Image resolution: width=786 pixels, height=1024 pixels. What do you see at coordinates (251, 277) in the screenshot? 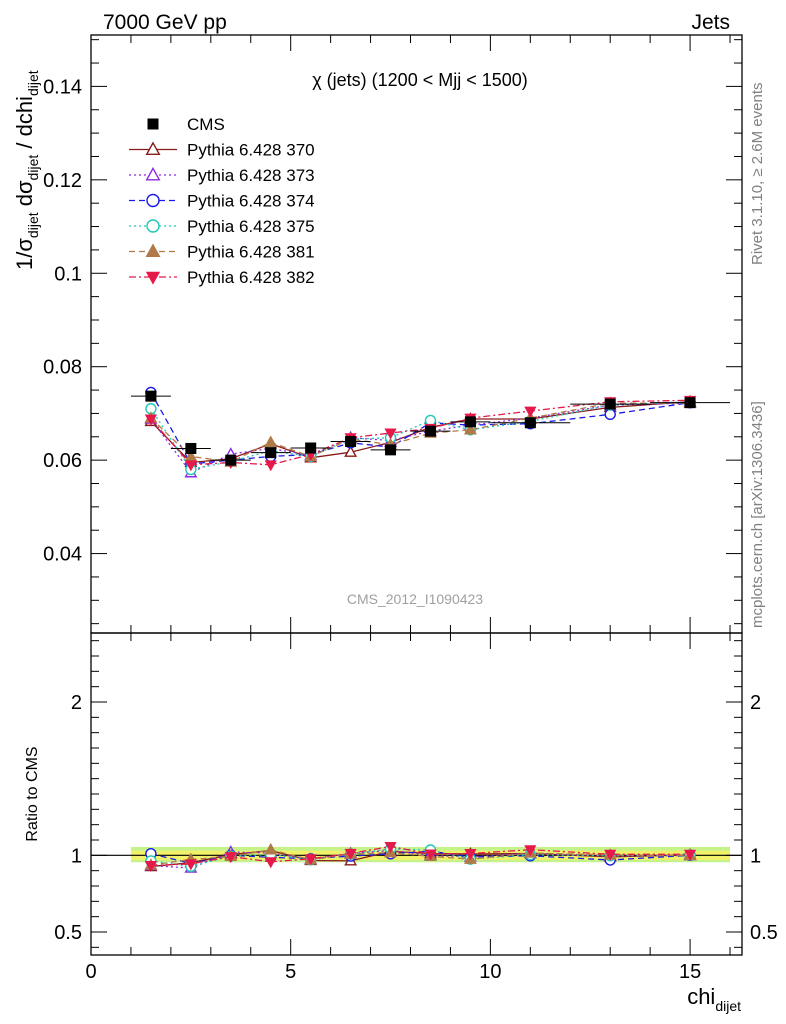
I see `legend-label: Pythia 6.428 382` at bounding box center [251, 277].